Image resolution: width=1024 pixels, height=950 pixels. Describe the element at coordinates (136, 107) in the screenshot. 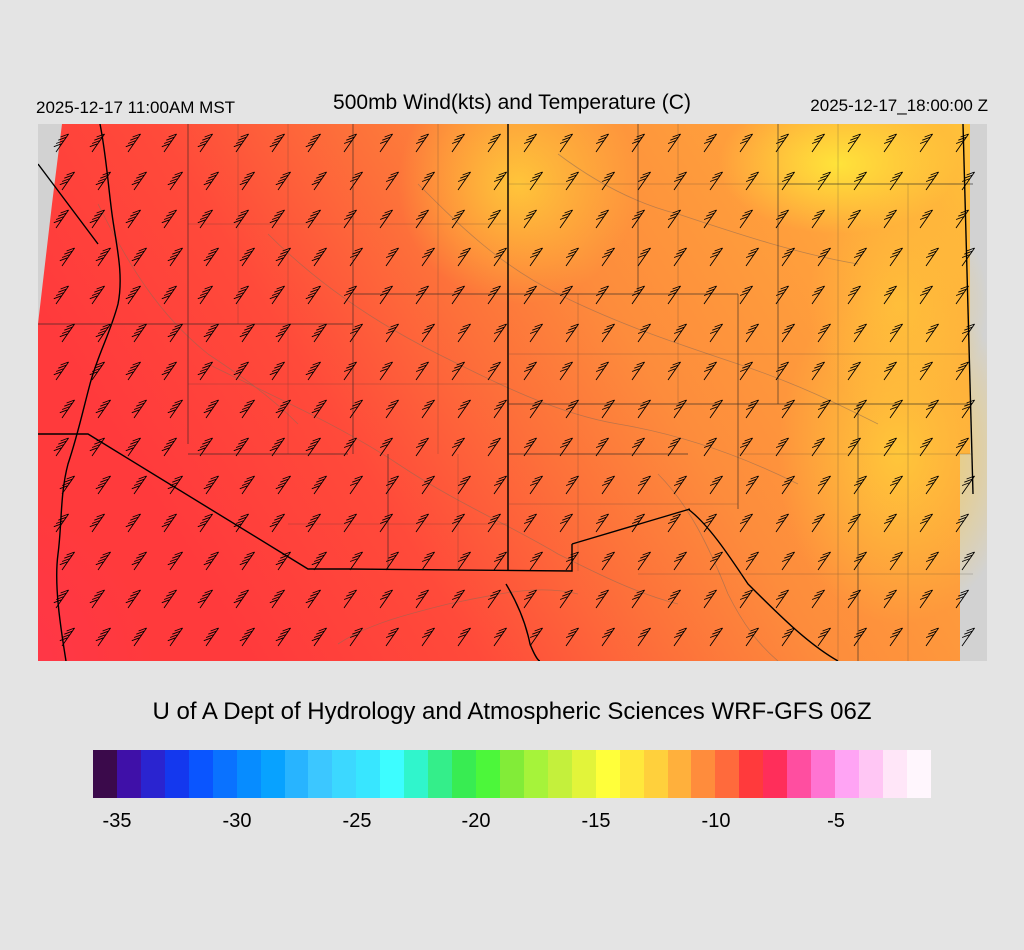

I see `valid-time-local: 2025-12-17 11:00AM MST` at that location.